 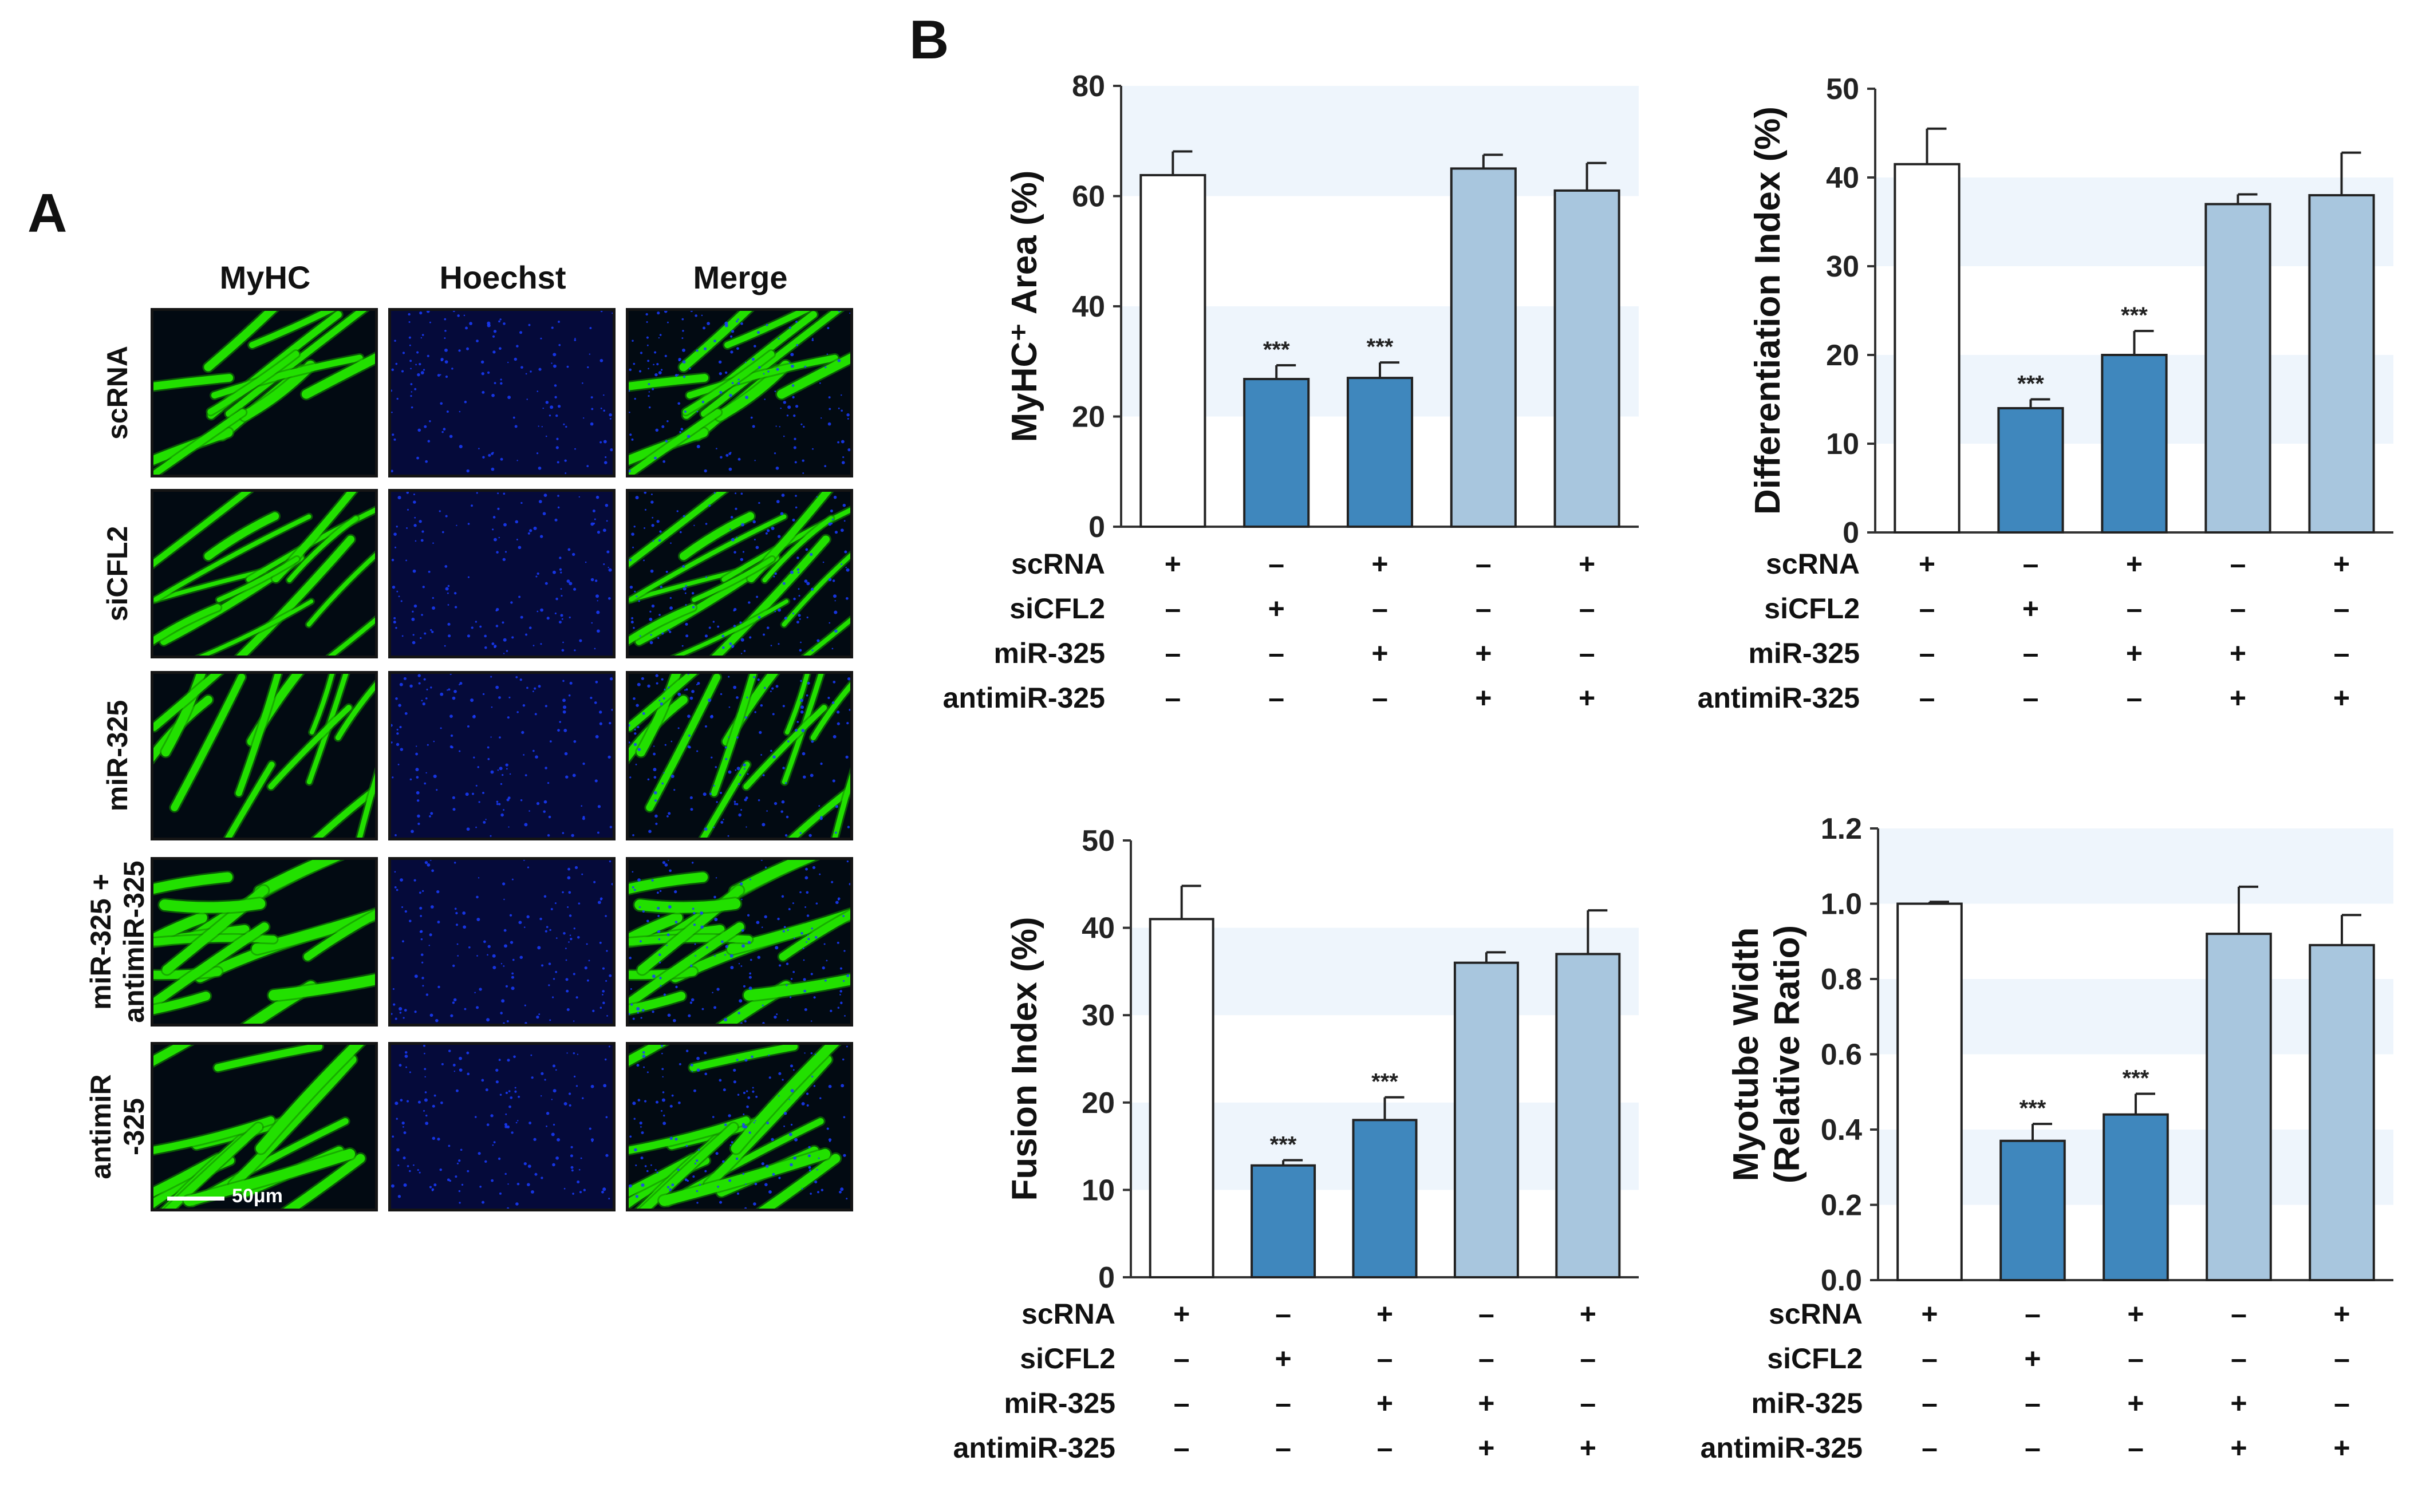 What do you see at coordinates (1815, 1359) in the screenshot?
I see `condition-label: siCFL2` at bounding box center [1815, 1359].